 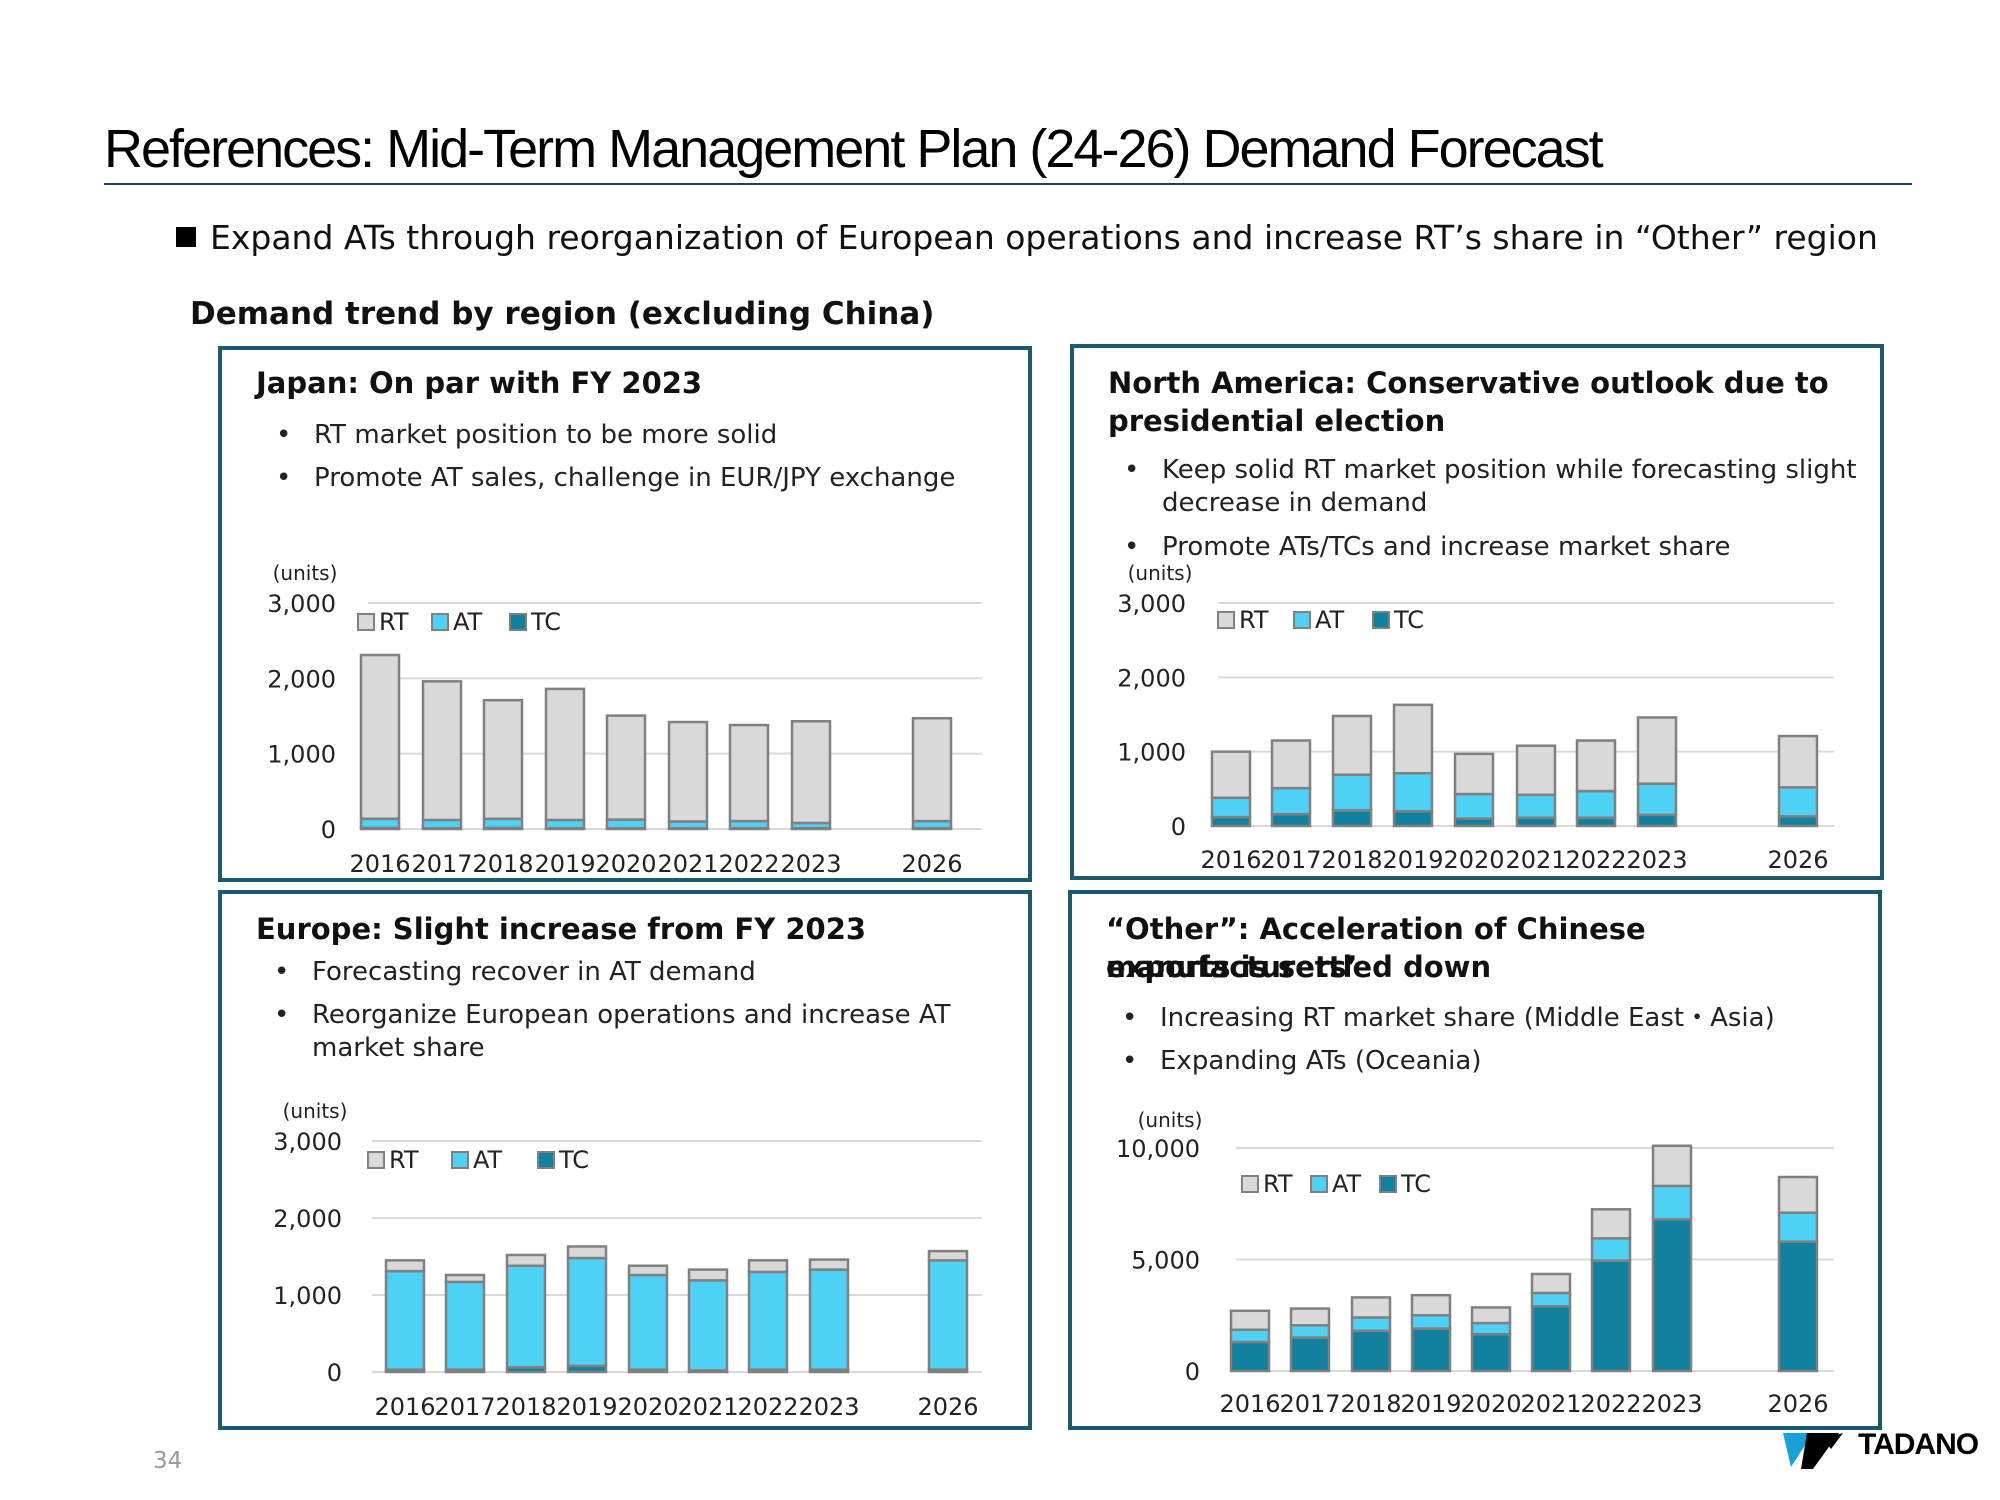 I want to click on legend-label-tc: TC, so click(x=545, y=622).